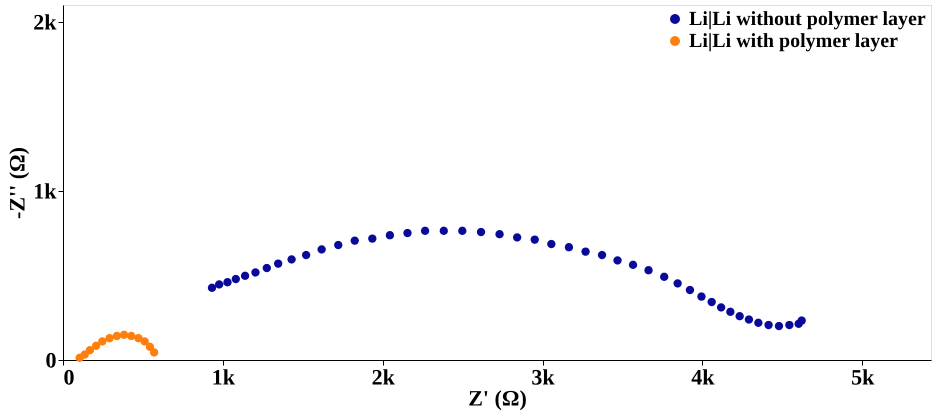  What do you see at coordinates (497, 398) in the screenshot?
I see `x-axis-title: Z' (Ω)` at bounding box center [497, 398].